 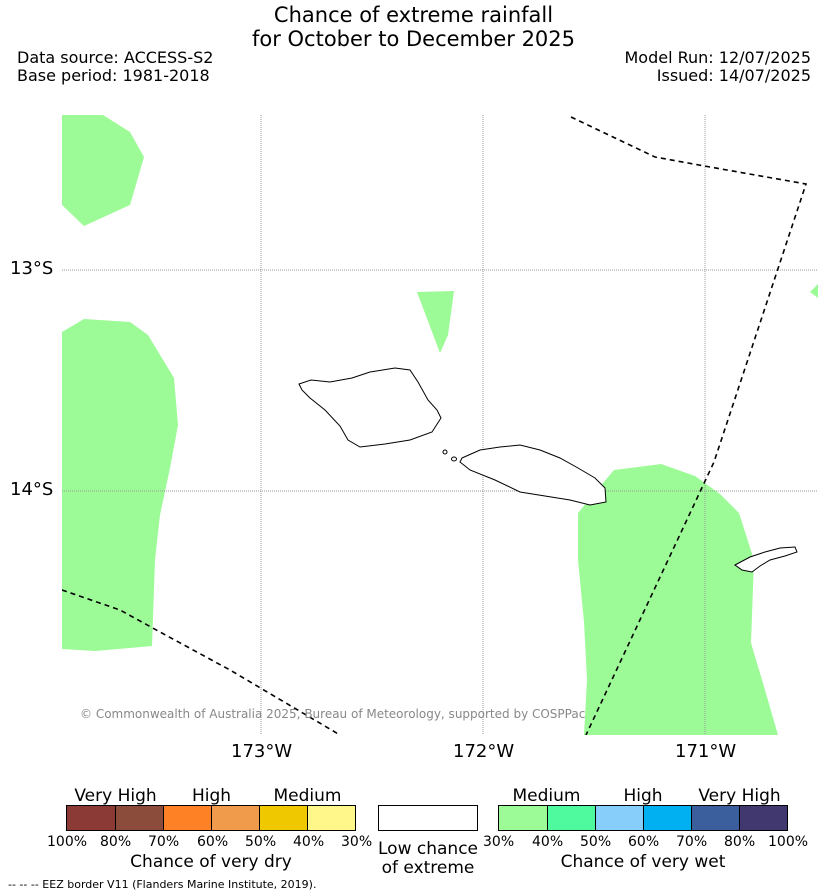 I want to click on wet-tick-40: 40%, so click(x=548, y=842).